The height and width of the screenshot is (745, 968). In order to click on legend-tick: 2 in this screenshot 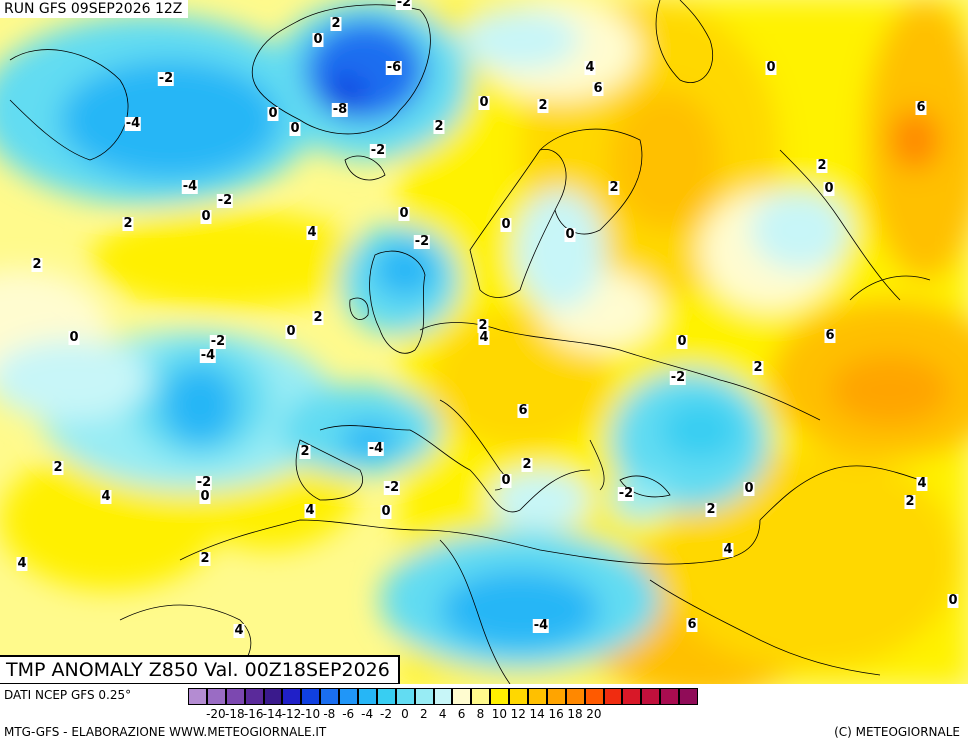, I will do `click(423, 714)`.